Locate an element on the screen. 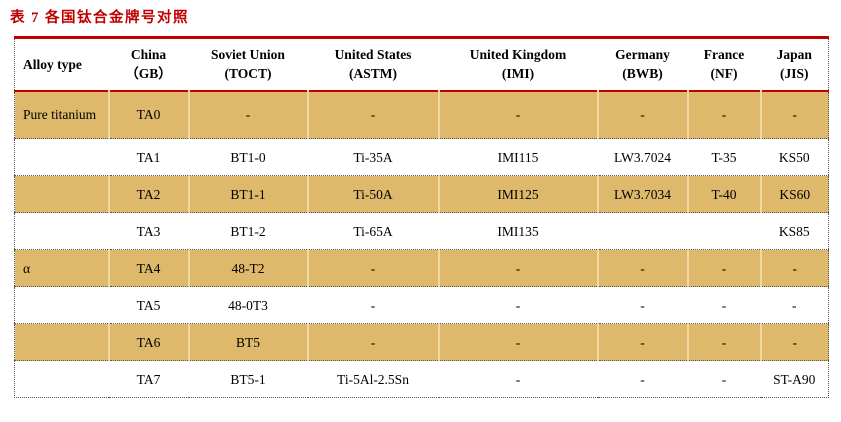  table-cell: BT1-1 is located at coordinates (247, 194).